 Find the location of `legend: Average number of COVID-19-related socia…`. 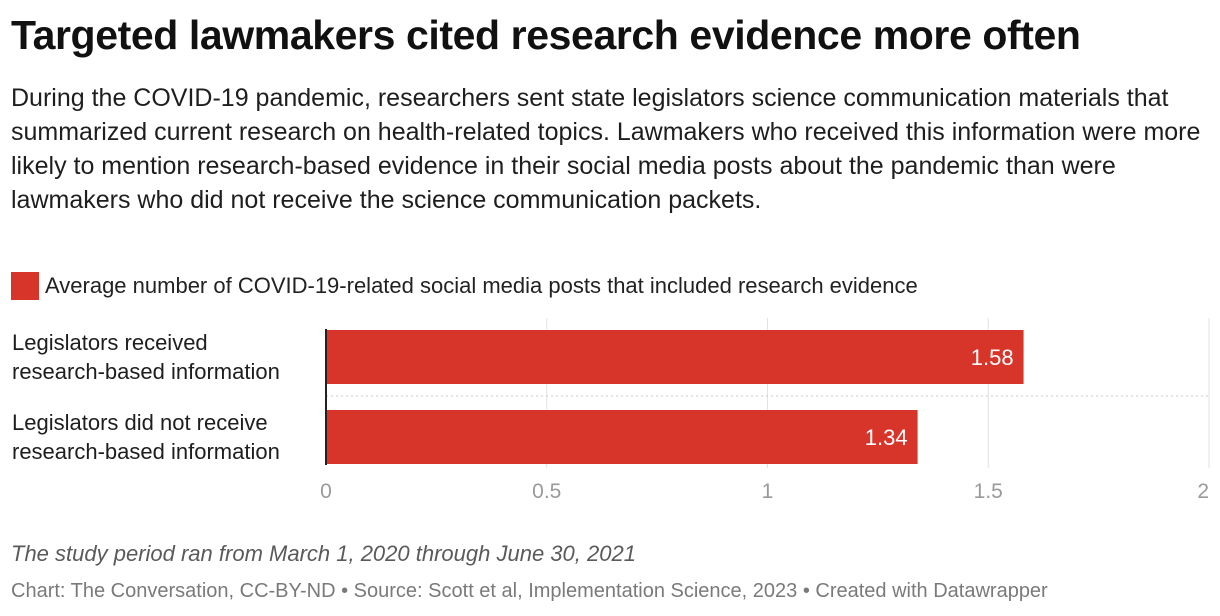

legend: Average number of COVID-19-related socia… is located at coordinates (464, 286).